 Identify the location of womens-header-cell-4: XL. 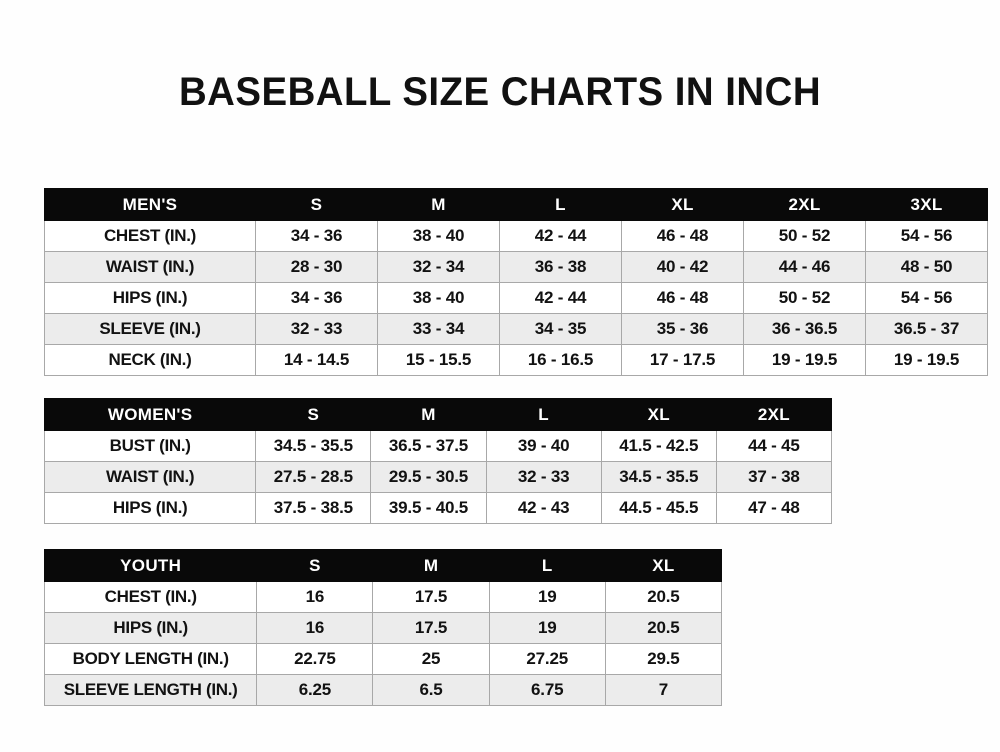
(658, 414).